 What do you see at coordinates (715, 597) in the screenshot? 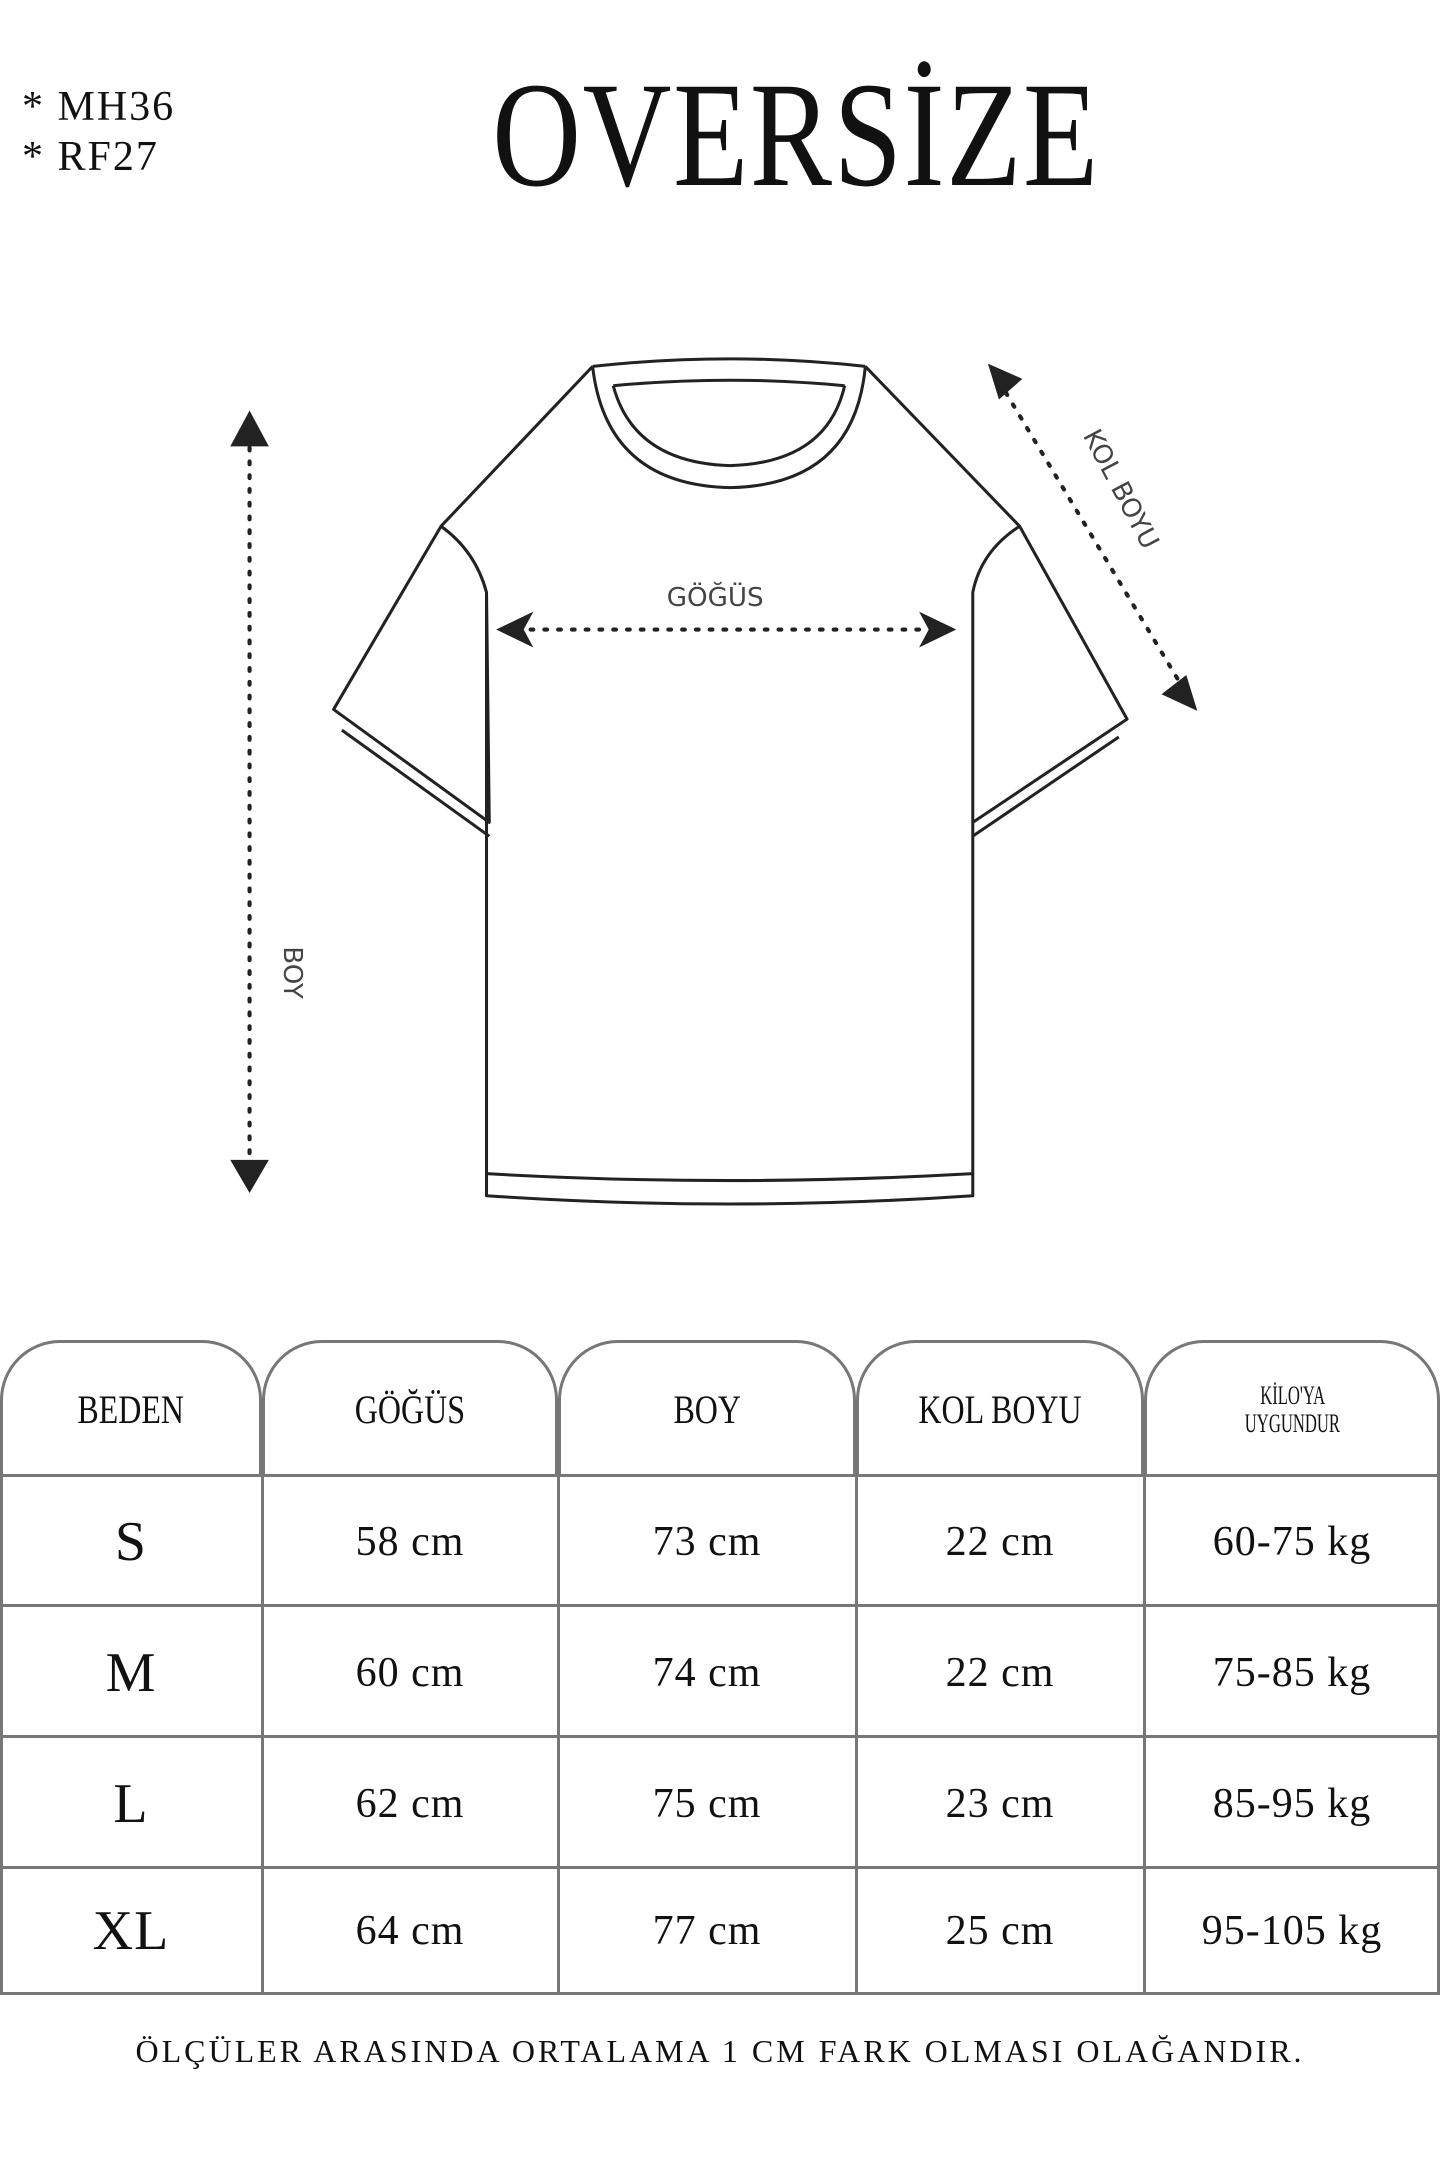
I see `chest-label: GÖĞÜS` at bounding box center [715, 597].